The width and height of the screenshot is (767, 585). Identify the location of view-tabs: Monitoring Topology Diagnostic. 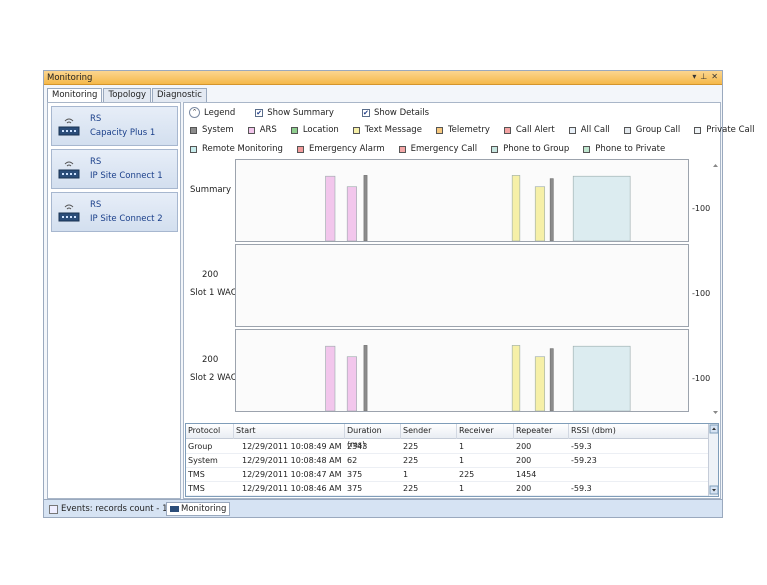
(127, 95).